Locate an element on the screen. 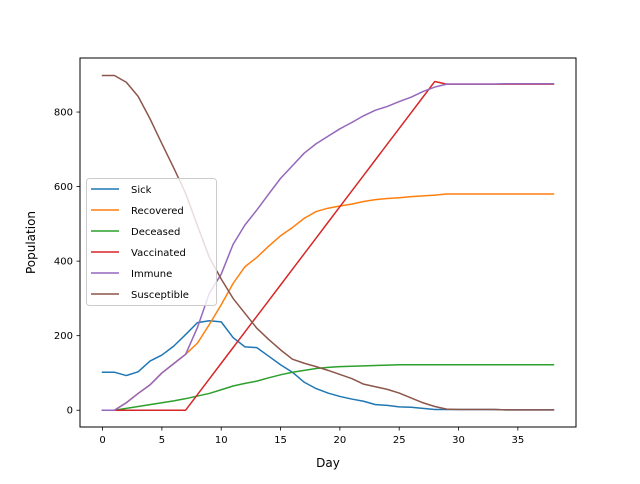 The width and height of the screenshot is (640, 484). x-tick-label: 10 is located at coordinates (221, 440).